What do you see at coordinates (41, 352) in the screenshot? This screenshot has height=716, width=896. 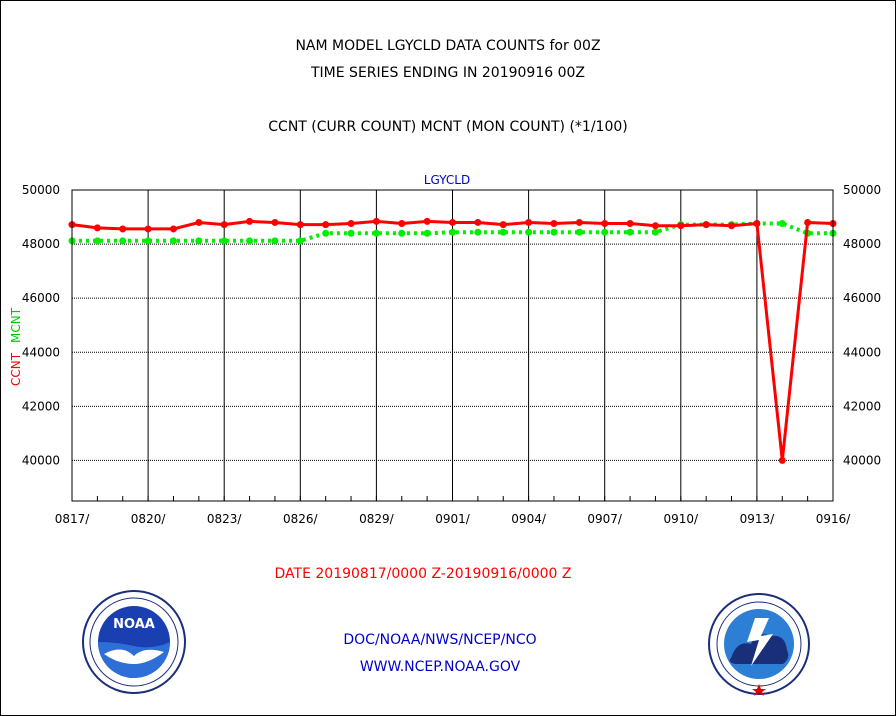 I see `y-tick-label-left: 44000` at bounding box center [41, 352].